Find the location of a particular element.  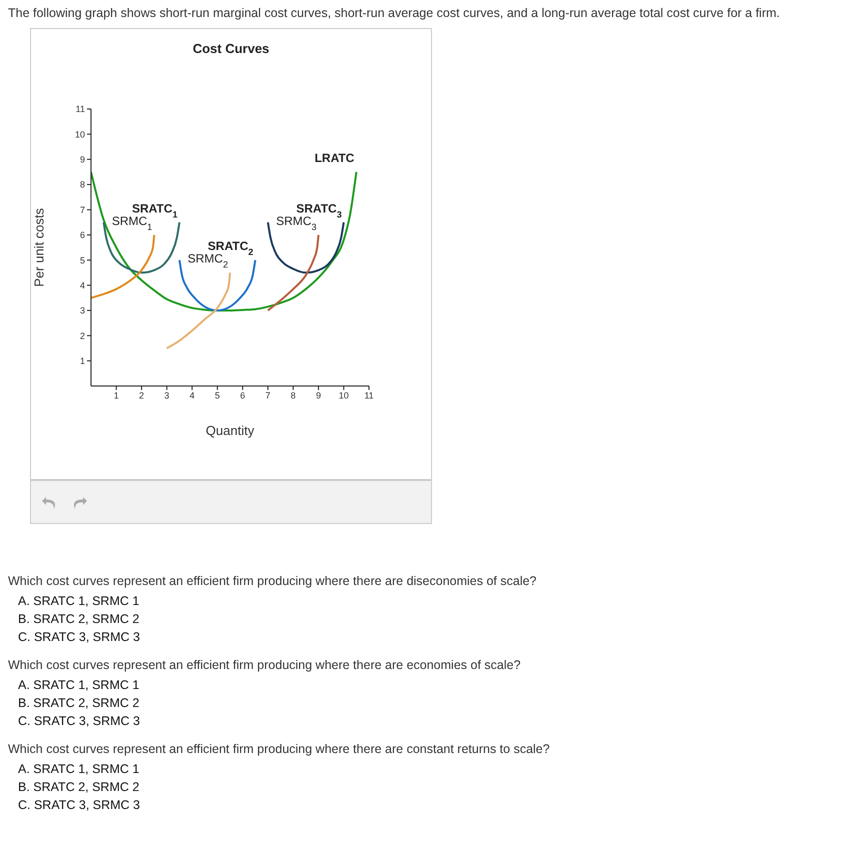

y-tick-label: 8 is located at coordinates (82, 185).